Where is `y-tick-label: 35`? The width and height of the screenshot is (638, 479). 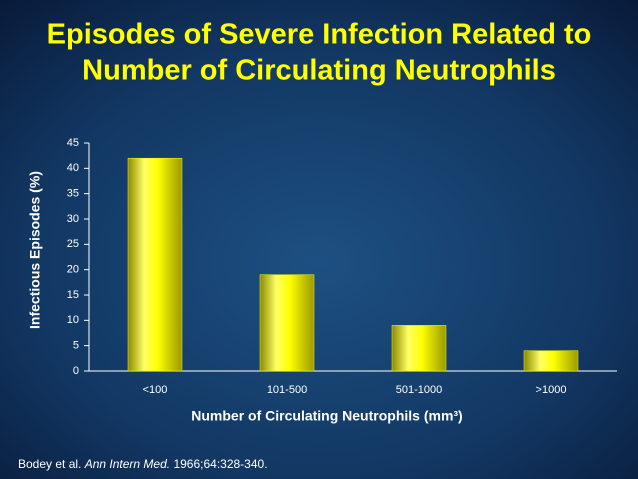
y-tick-label: 35 is located at coordinates (73, 194).